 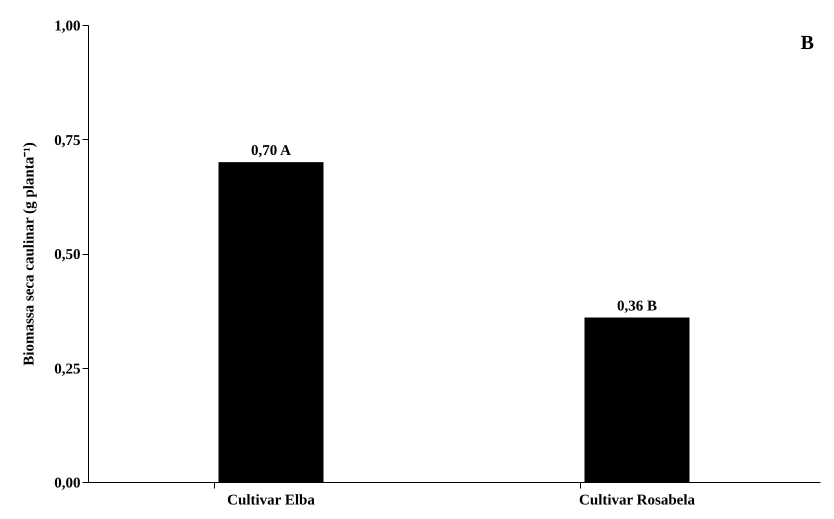 I want to click on y-tick-label: 0,50, so click(x=67, y=255).